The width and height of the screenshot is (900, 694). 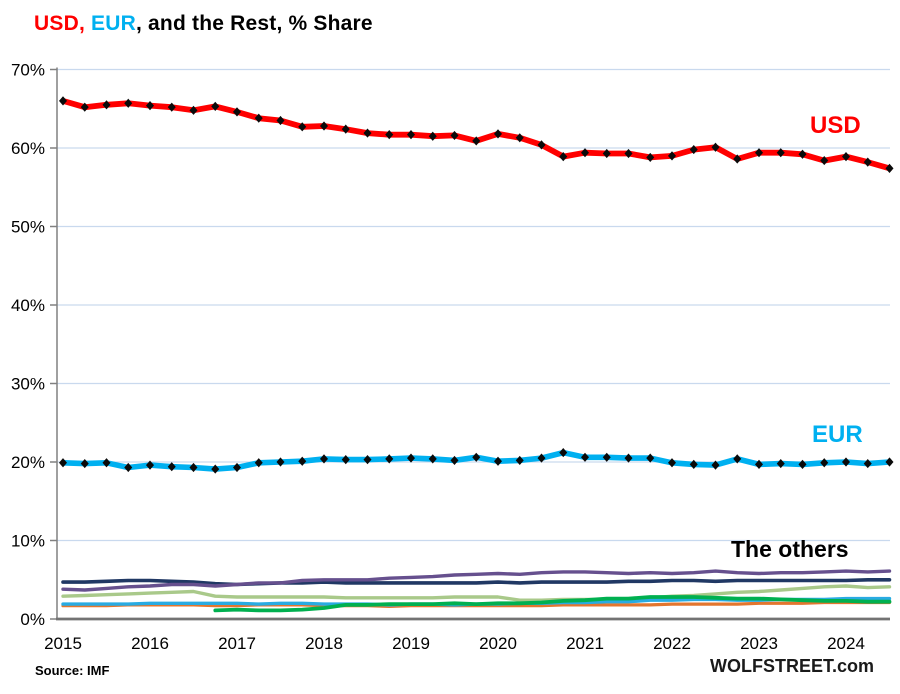 I want to click on title-eur-part: EUR, so click(x=113, y=23).